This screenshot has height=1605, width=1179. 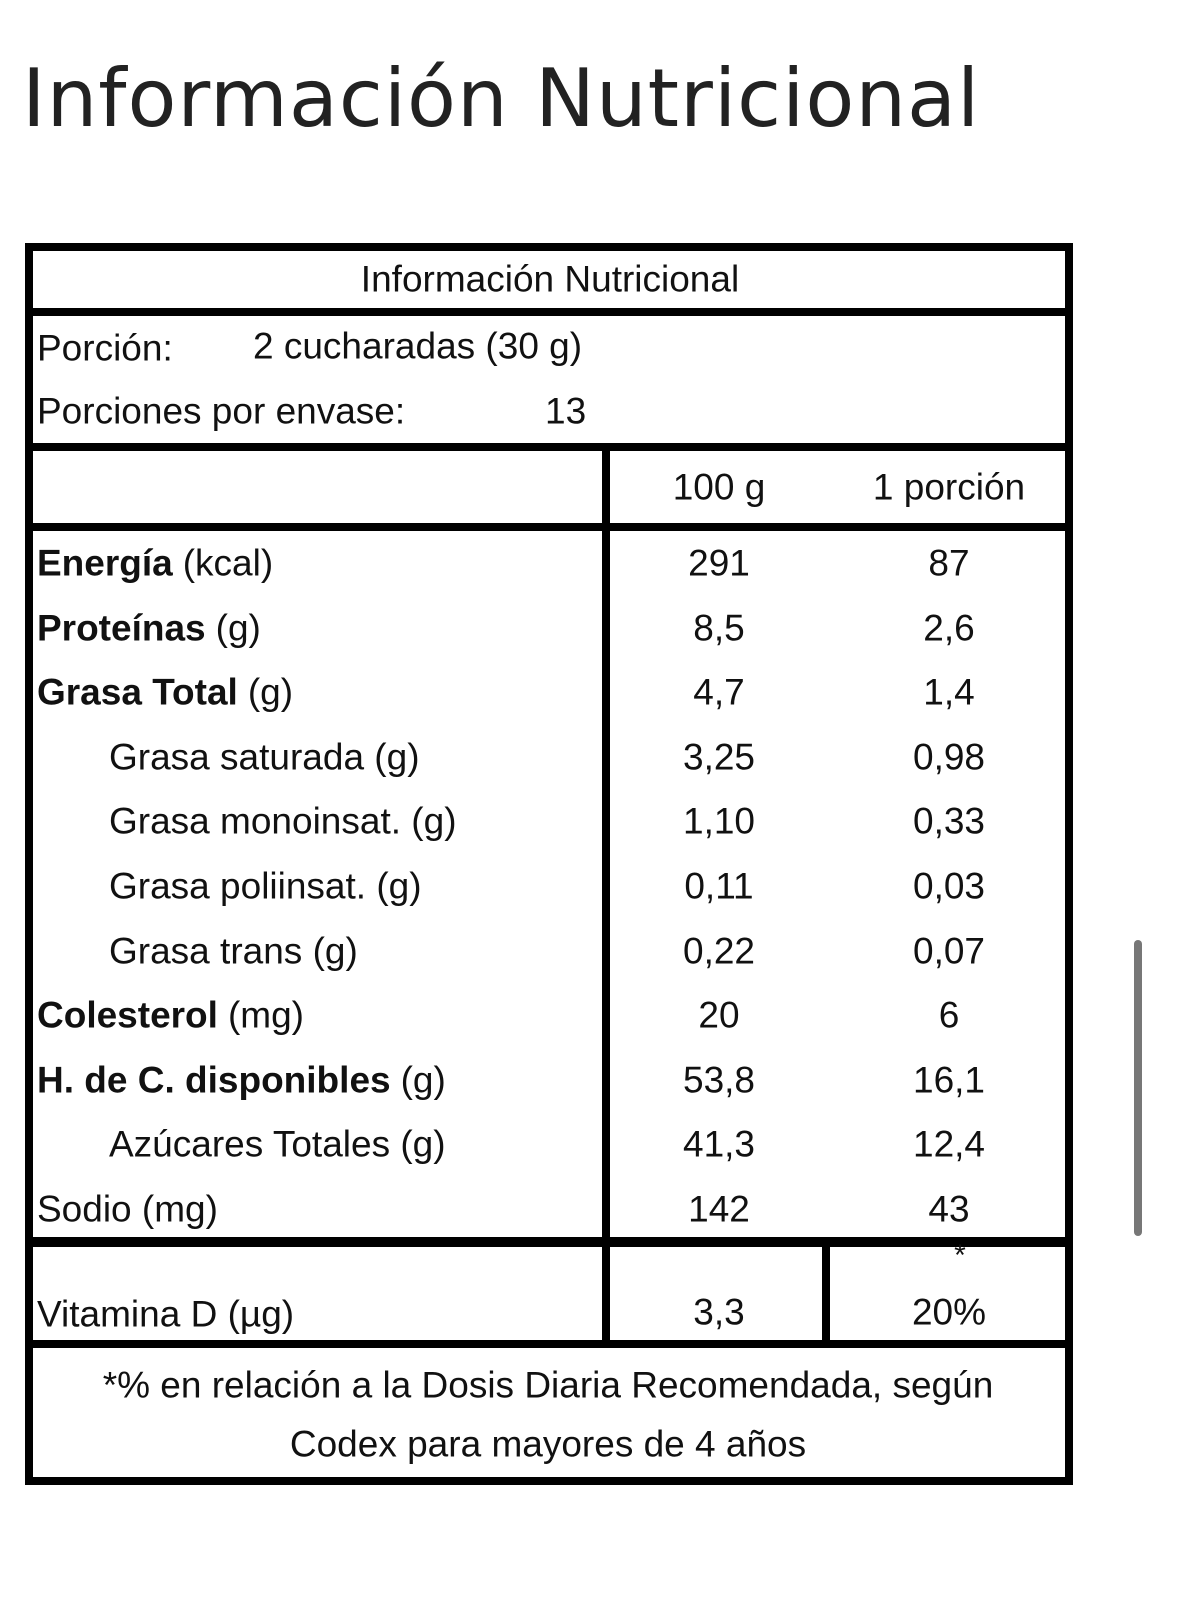 I want to click on nutrient-name-bold: H. de C. disponibles, so click(x=214, y=1080).